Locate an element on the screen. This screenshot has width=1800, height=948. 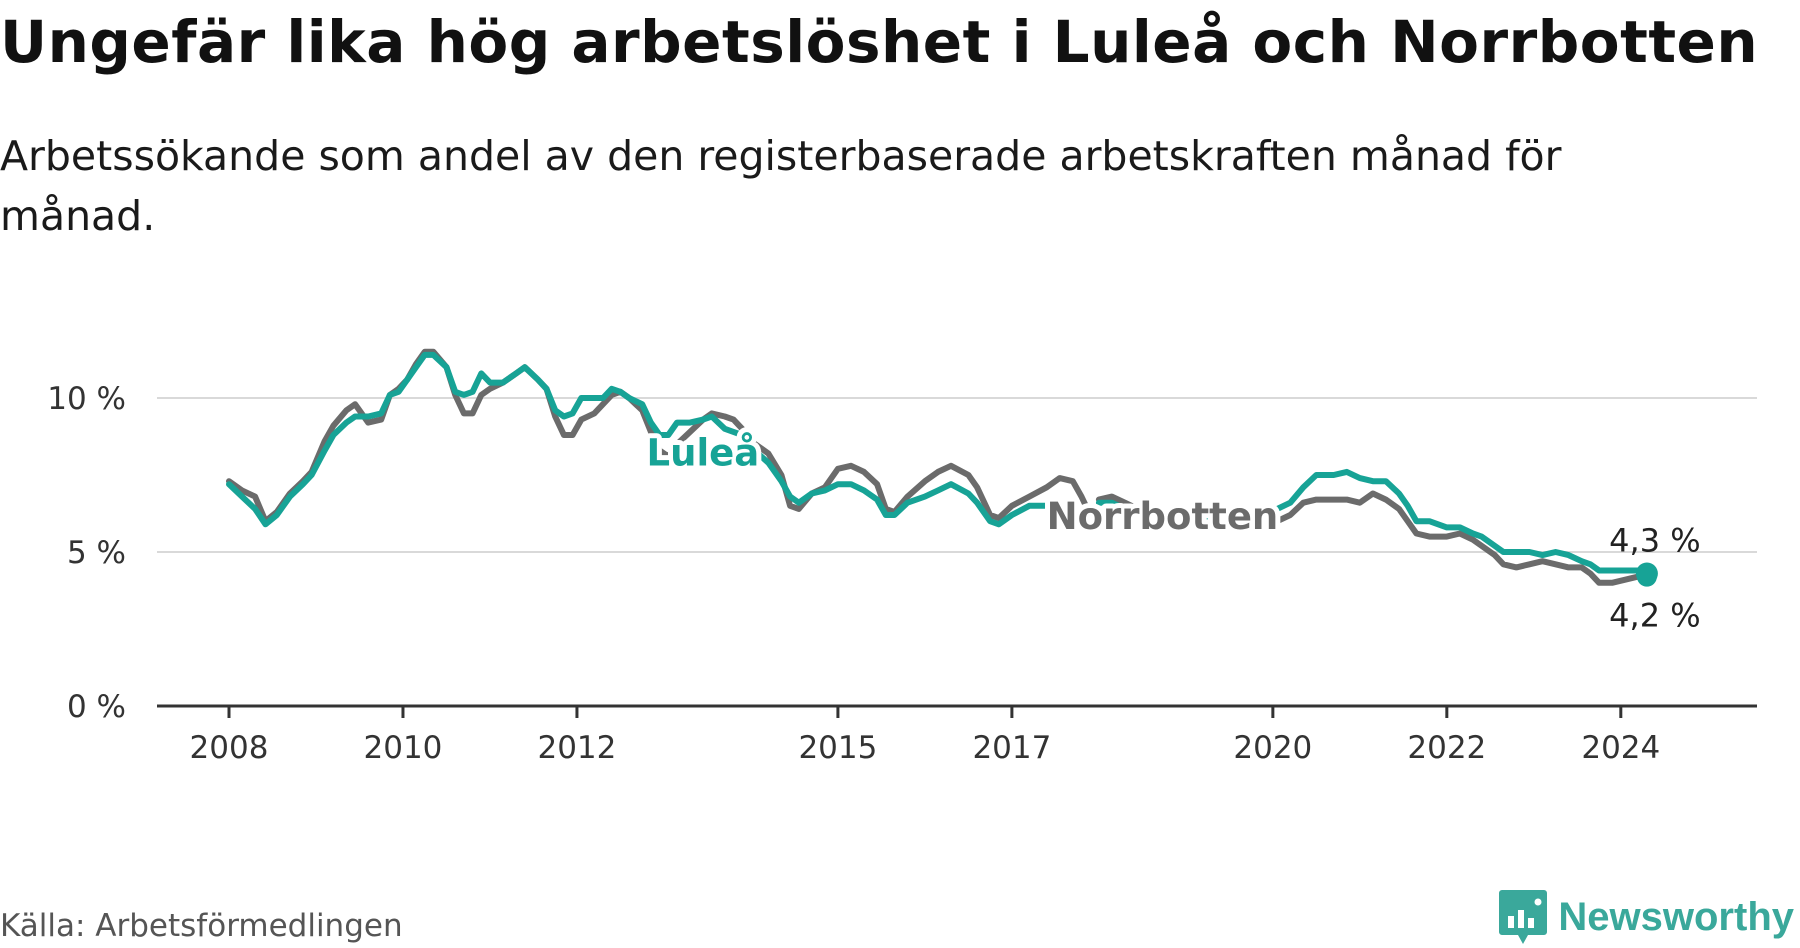
brand-name: Newsworthy is located at coordinates (1676, 916).